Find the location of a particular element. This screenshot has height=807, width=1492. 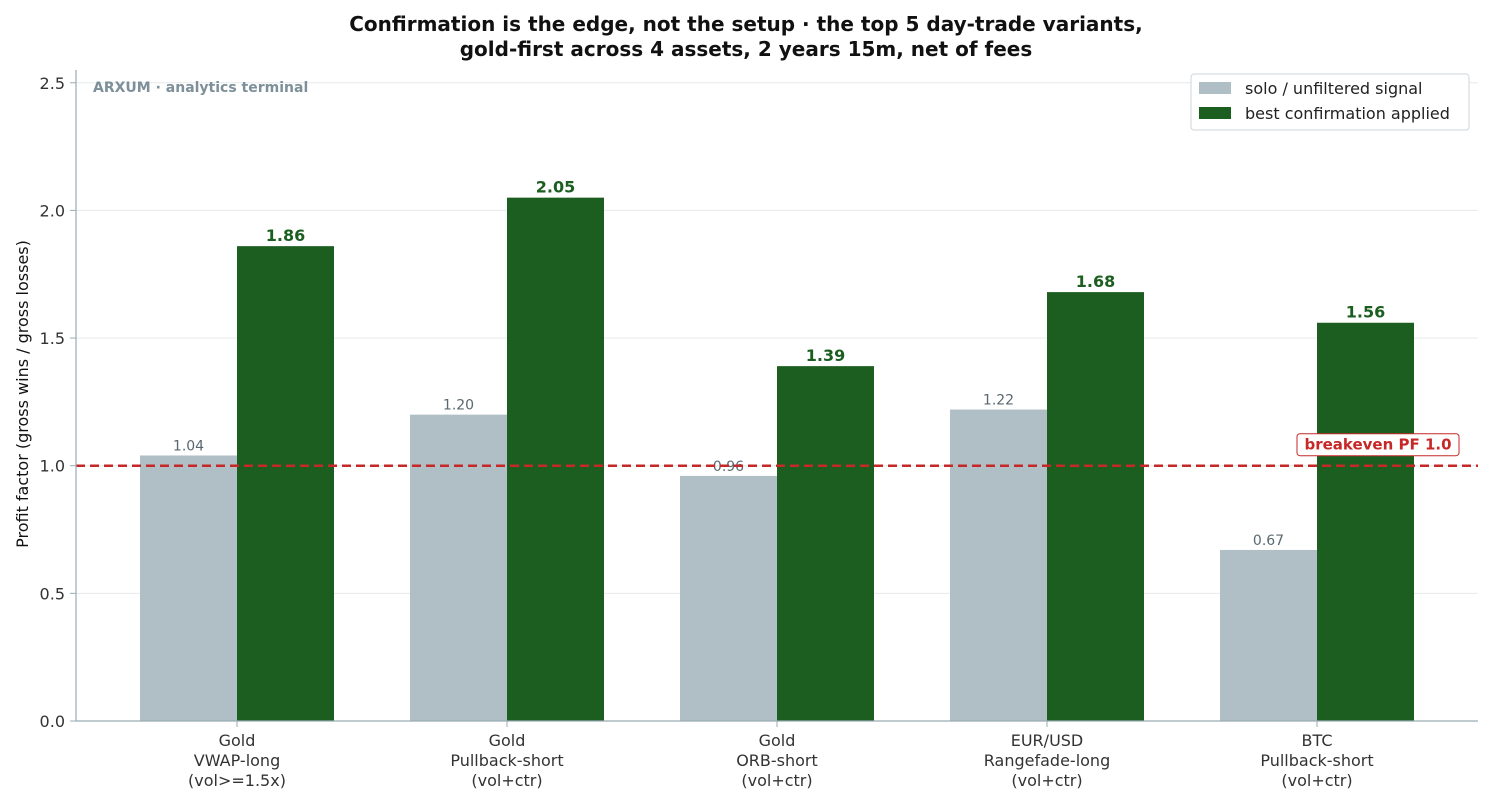

bar-value-label-solo: 1.20 is located at coordinates (458, 406).